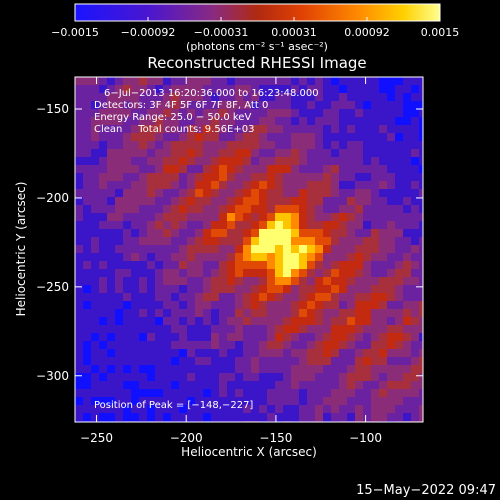 This screenshot has width=500, height=500. I want to click on colorbar-tick-label: 0.00092, so click(367, 32).